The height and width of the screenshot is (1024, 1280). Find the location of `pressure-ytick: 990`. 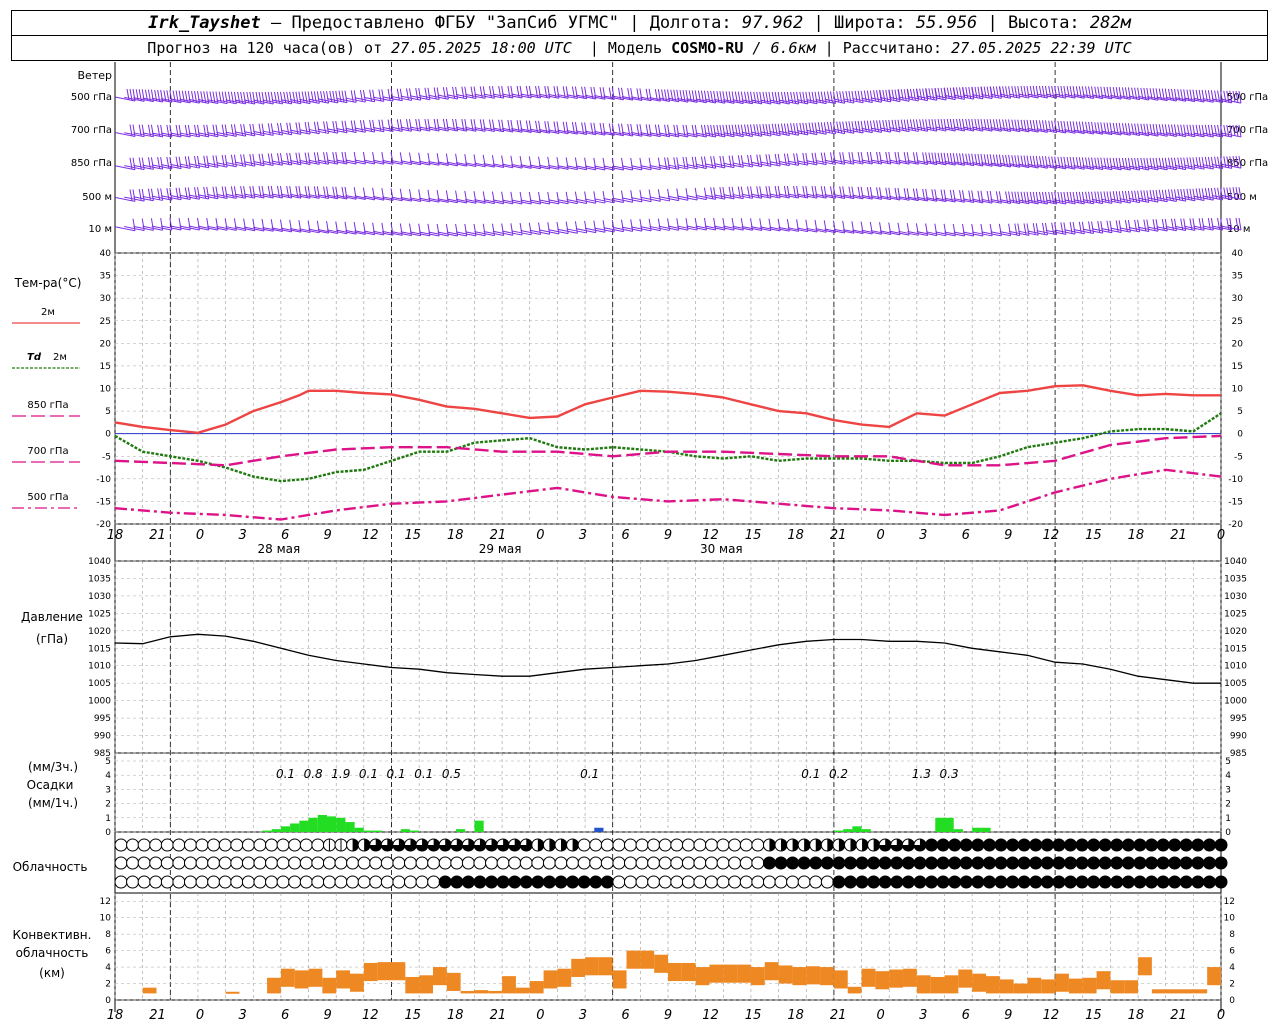

pressure-ytick: 990 is located at coordinates (102, 737).